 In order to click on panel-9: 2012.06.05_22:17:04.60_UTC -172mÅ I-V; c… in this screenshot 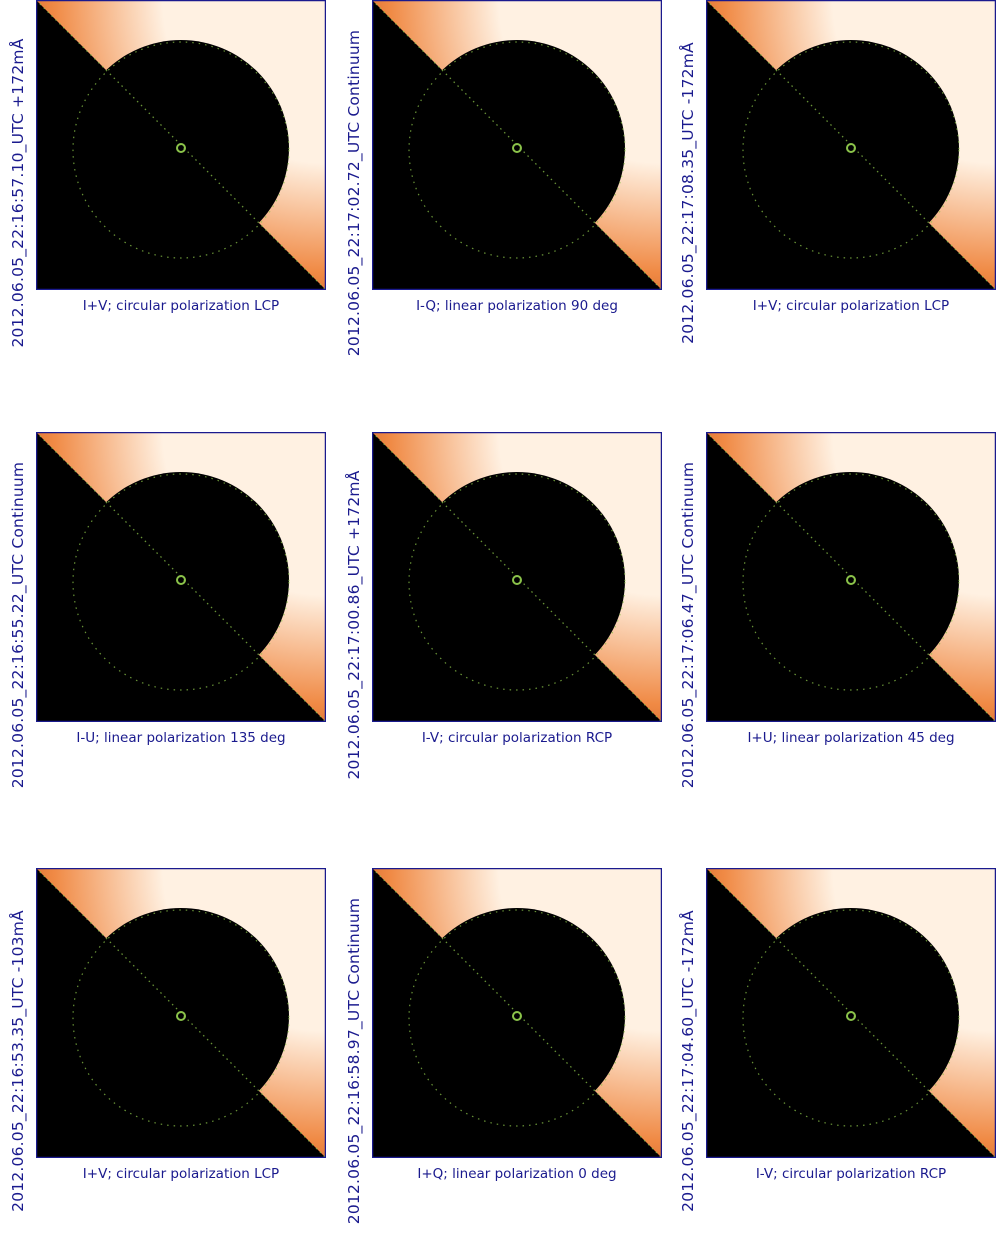, I will do `click(833, 1060)`.